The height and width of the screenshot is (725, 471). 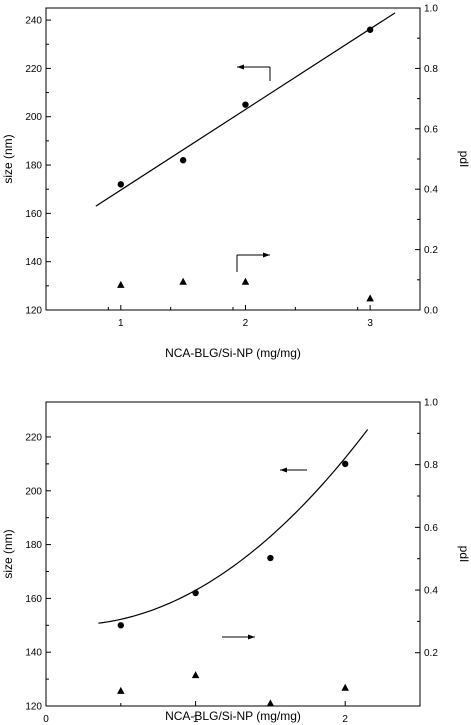 I want to click on panel2-ytick-label: 220, so click(x=33, y=437).